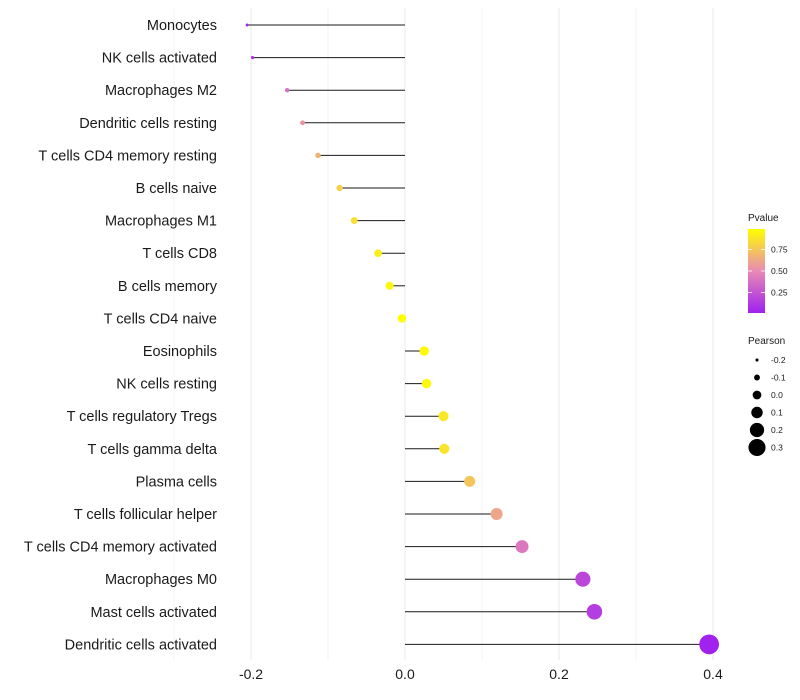 Image resolution: width=800 pixels, height=700 pixels. I want to click on size-legend-label: 0.0, so click(777, 395).